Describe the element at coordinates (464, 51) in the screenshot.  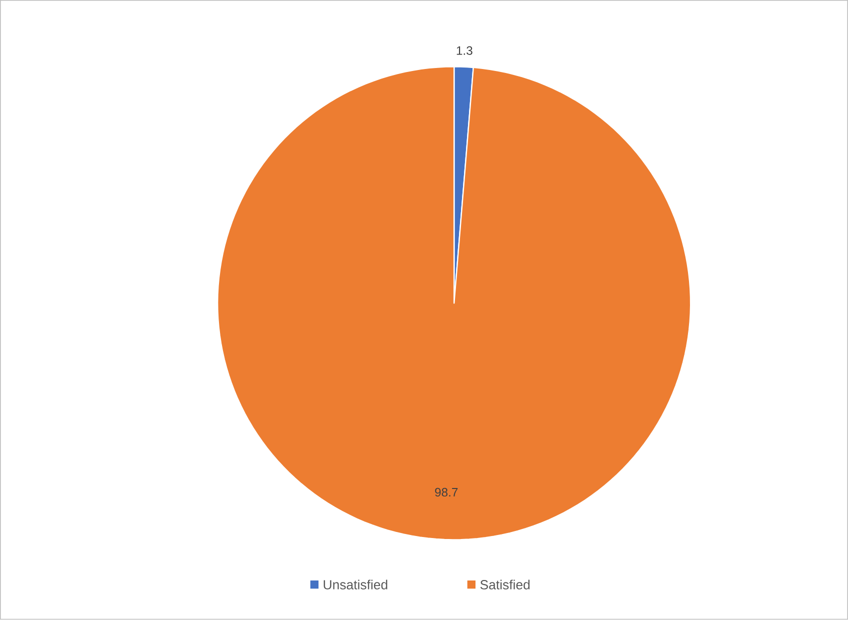
I see `data-label: 1.3` at that location.